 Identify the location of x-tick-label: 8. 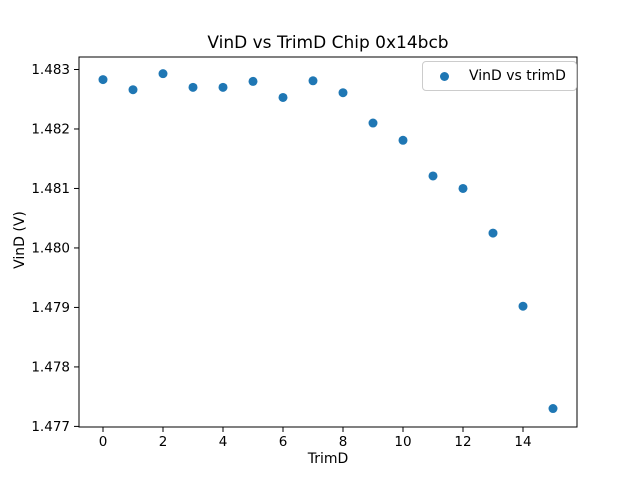
(343, 442).